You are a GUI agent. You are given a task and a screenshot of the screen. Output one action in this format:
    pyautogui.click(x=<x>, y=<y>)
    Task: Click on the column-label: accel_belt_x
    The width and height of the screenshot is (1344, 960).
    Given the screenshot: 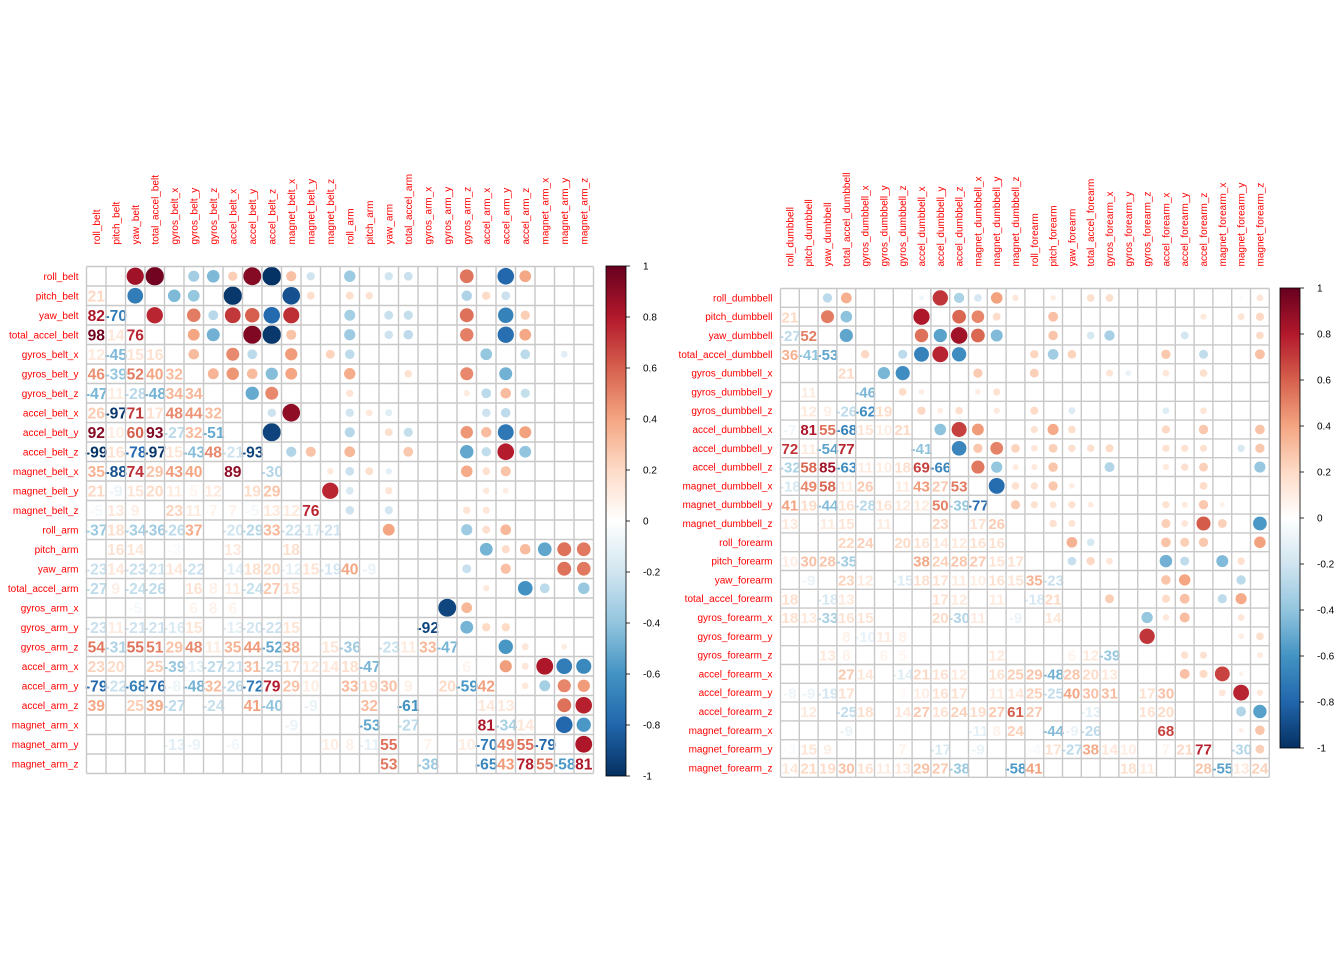 What is the action you would take?
    pyautogui.click(x=233, y=217)
    